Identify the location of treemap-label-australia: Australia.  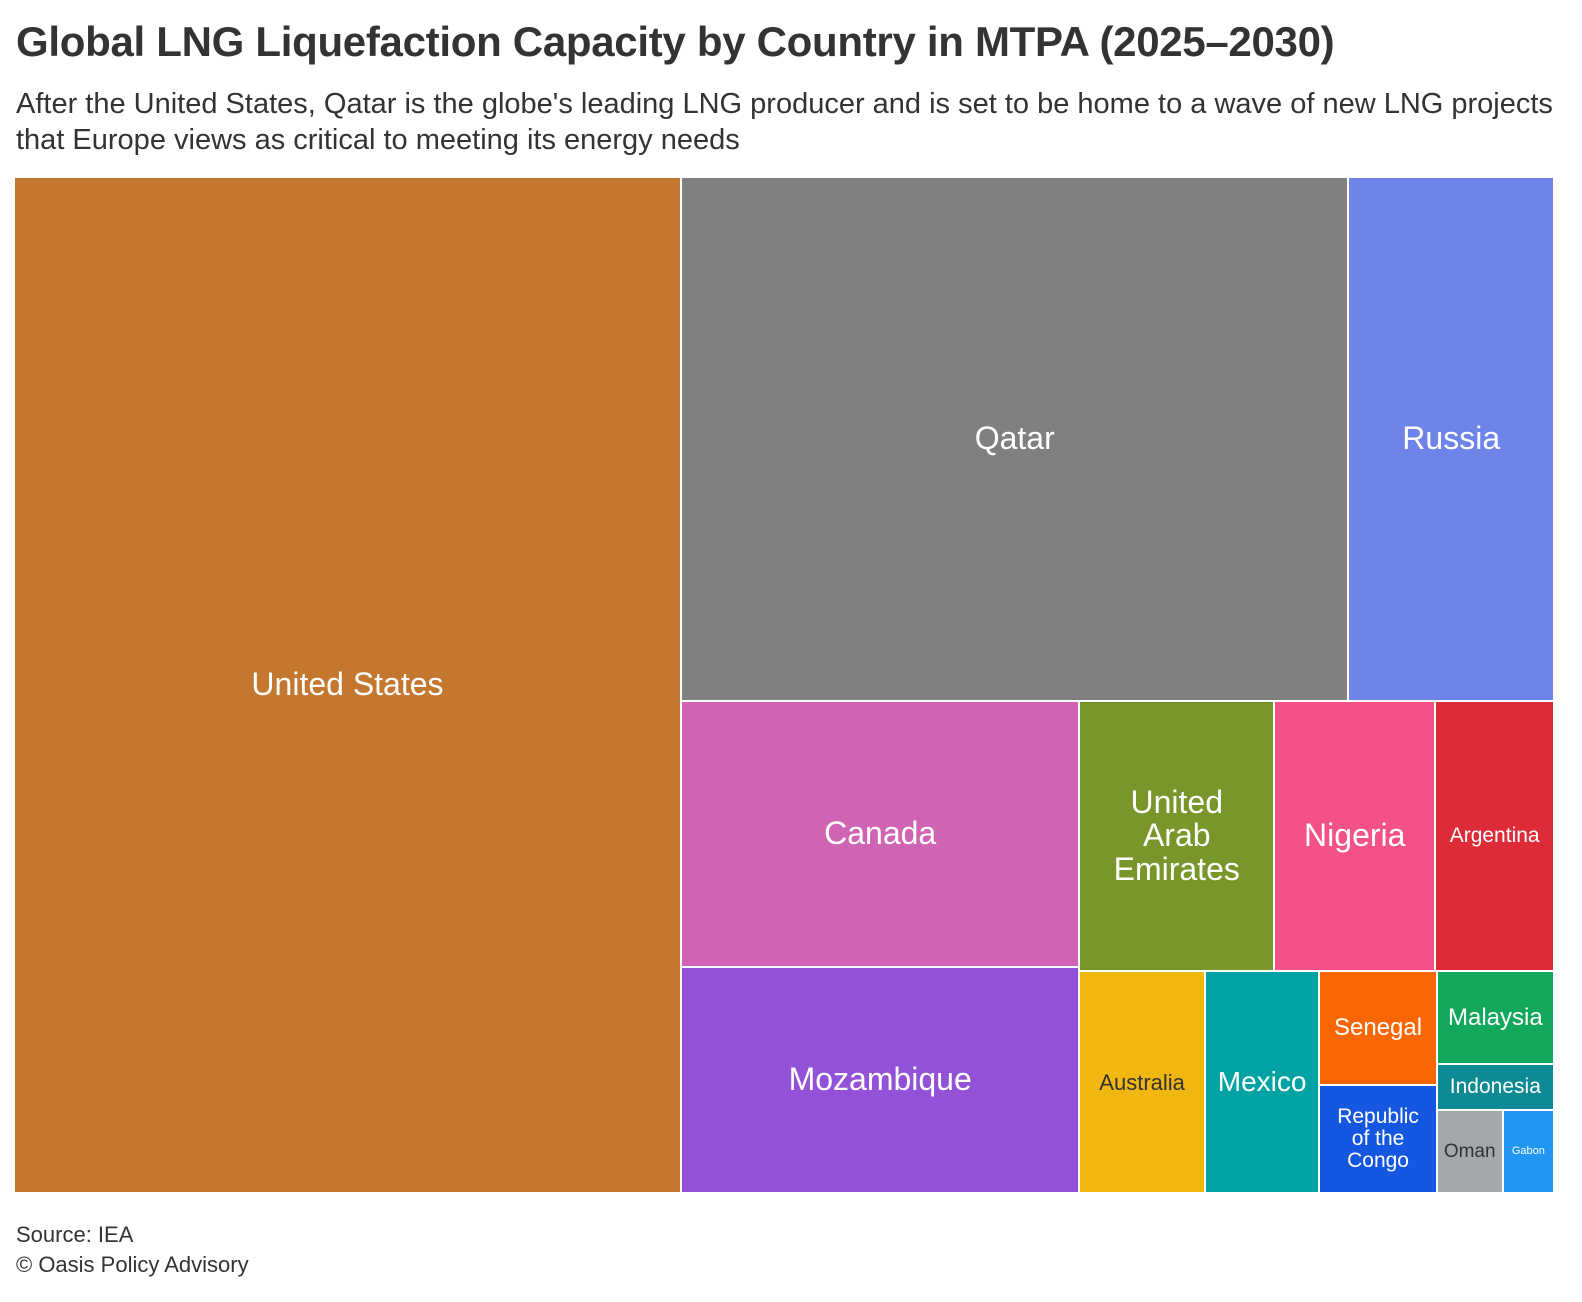
(1142, 1082).